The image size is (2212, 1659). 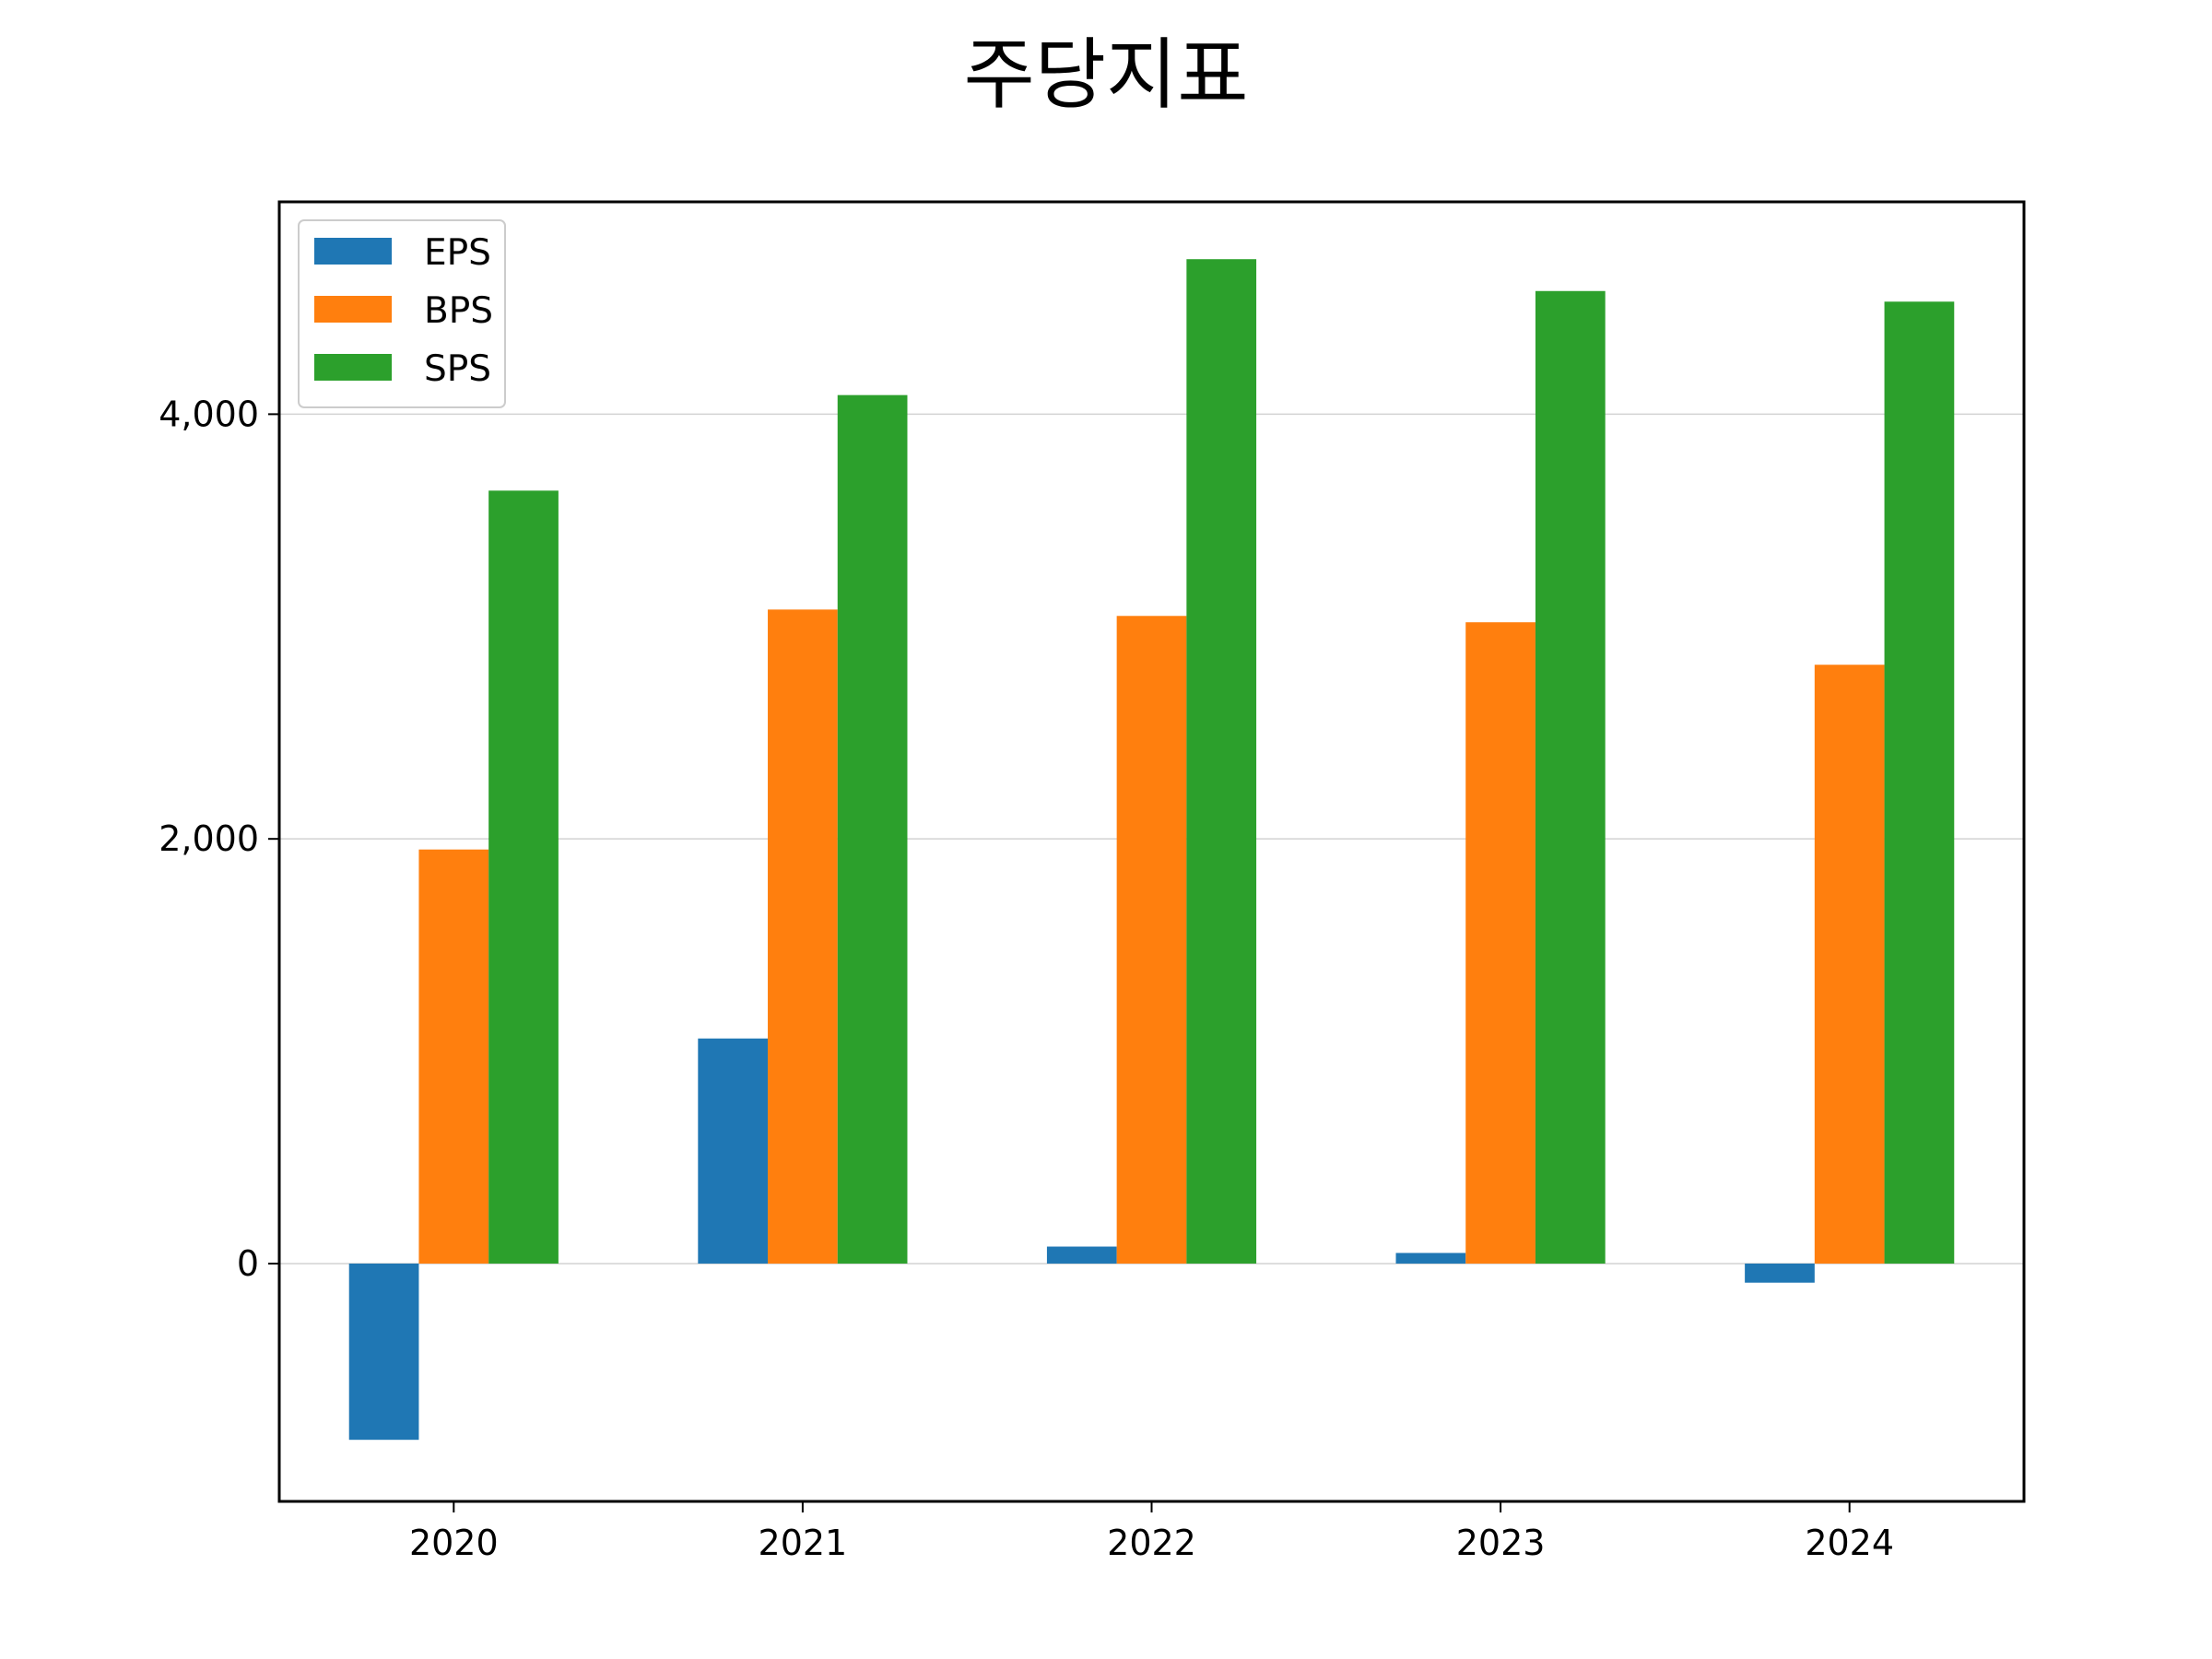 What do you see at coordinates (1849, 1543) in the screenshot?
I see `x-tick-label: 2024` at bounding box center [1849, 1543].